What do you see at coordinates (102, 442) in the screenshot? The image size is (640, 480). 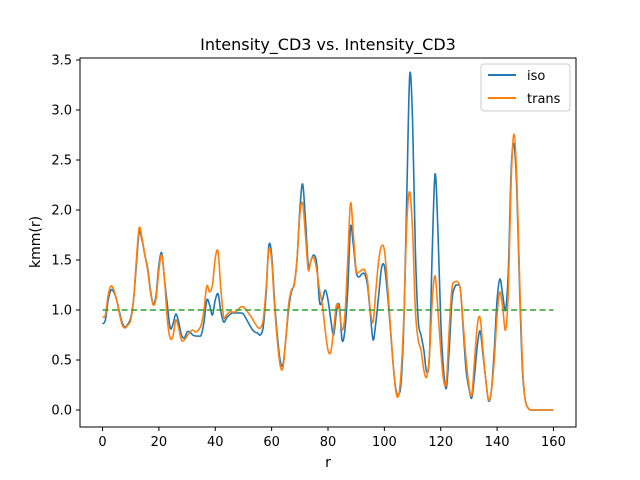 I see `x-tick-label: 0` at bounding box center [102, 442].